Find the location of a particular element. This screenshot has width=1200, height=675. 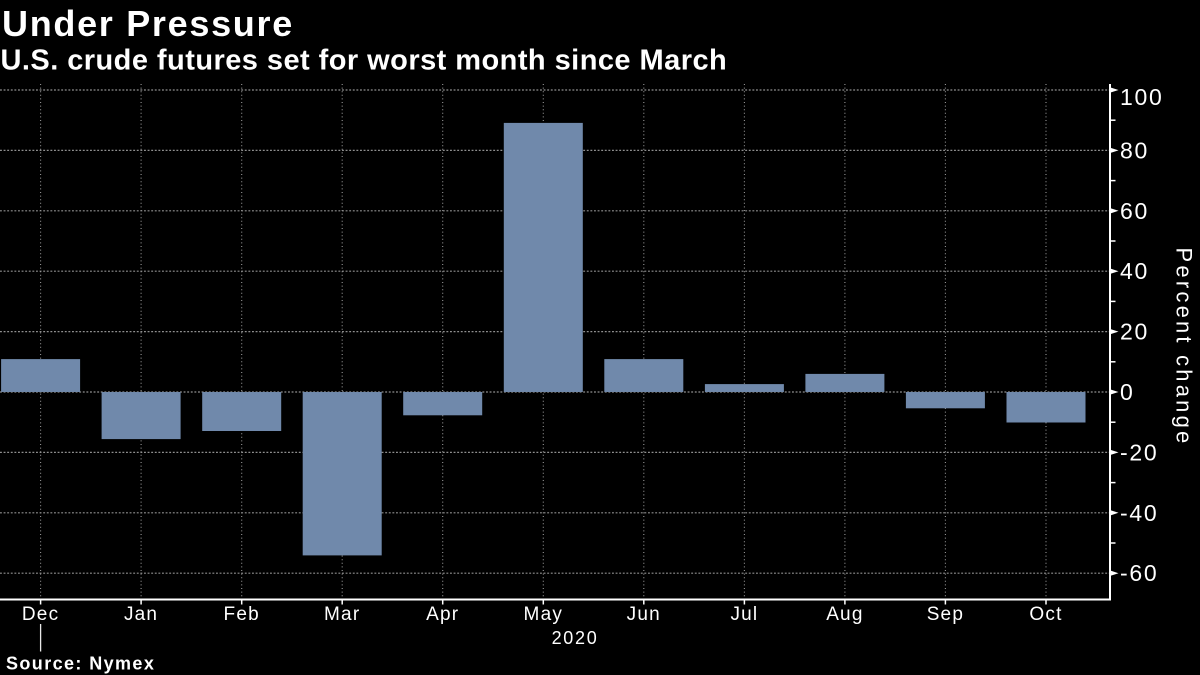

svg-text: -20 is located at coordinates (1139, 452).